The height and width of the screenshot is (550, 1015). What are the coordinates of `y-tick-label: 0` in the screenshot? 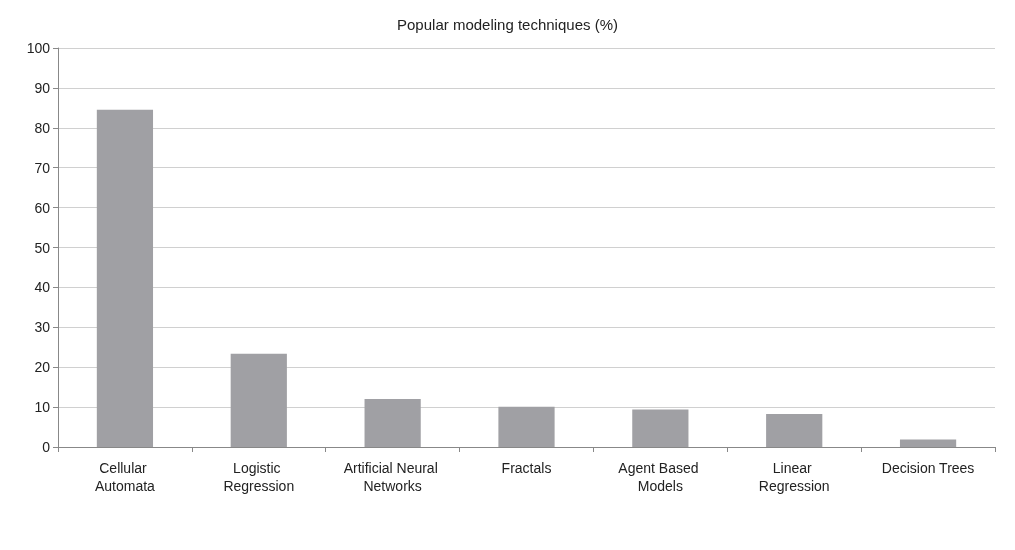 It's located at (46, 447).